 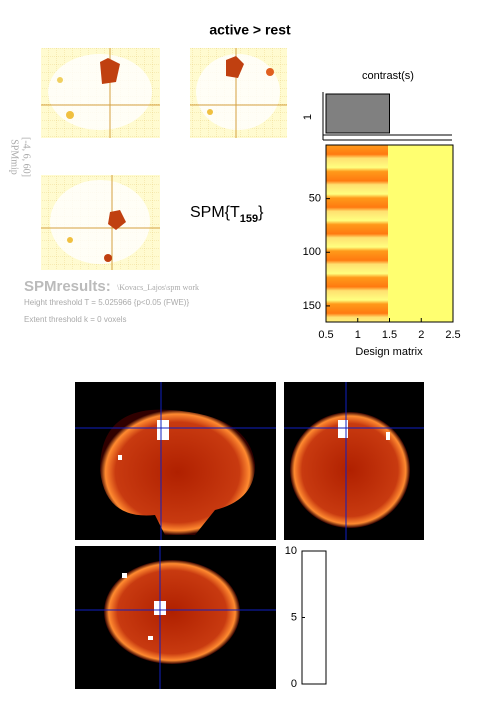 I want to click on dm-xtick-label: 0.5, so click(x=325, y=335).